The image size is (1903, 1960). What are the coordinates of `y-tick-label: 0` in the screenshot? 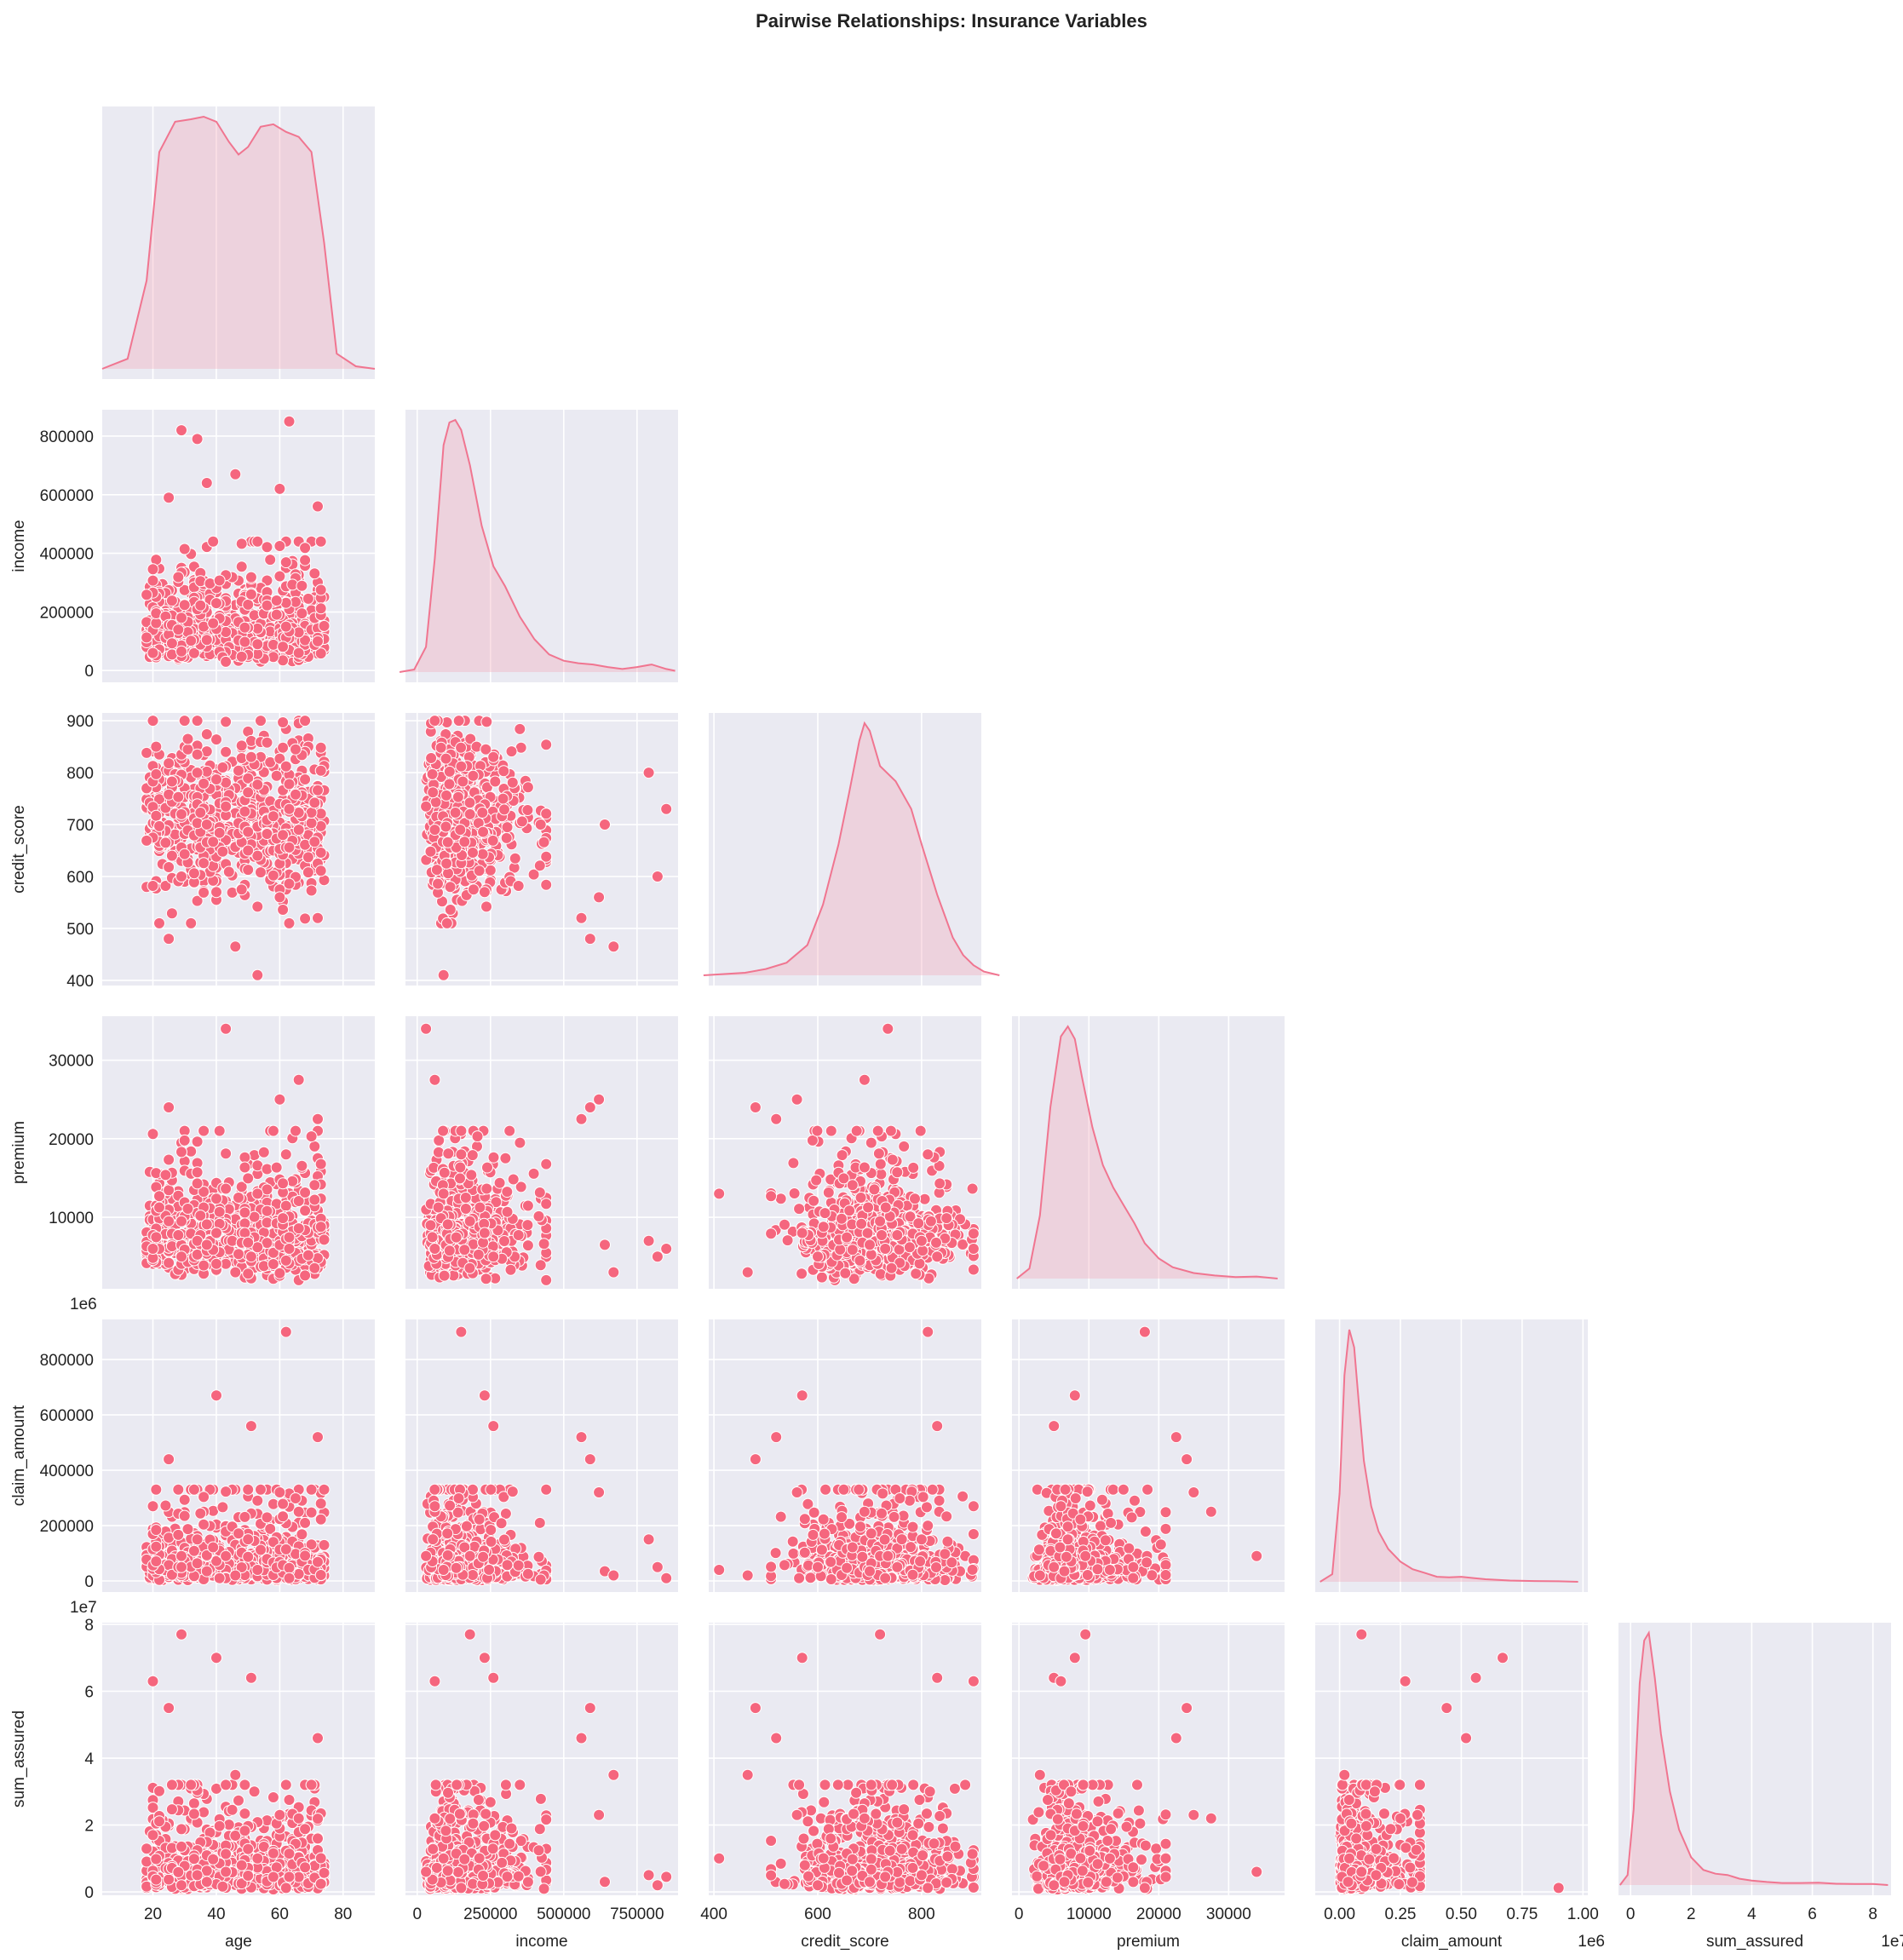 It's located at (89, 672).